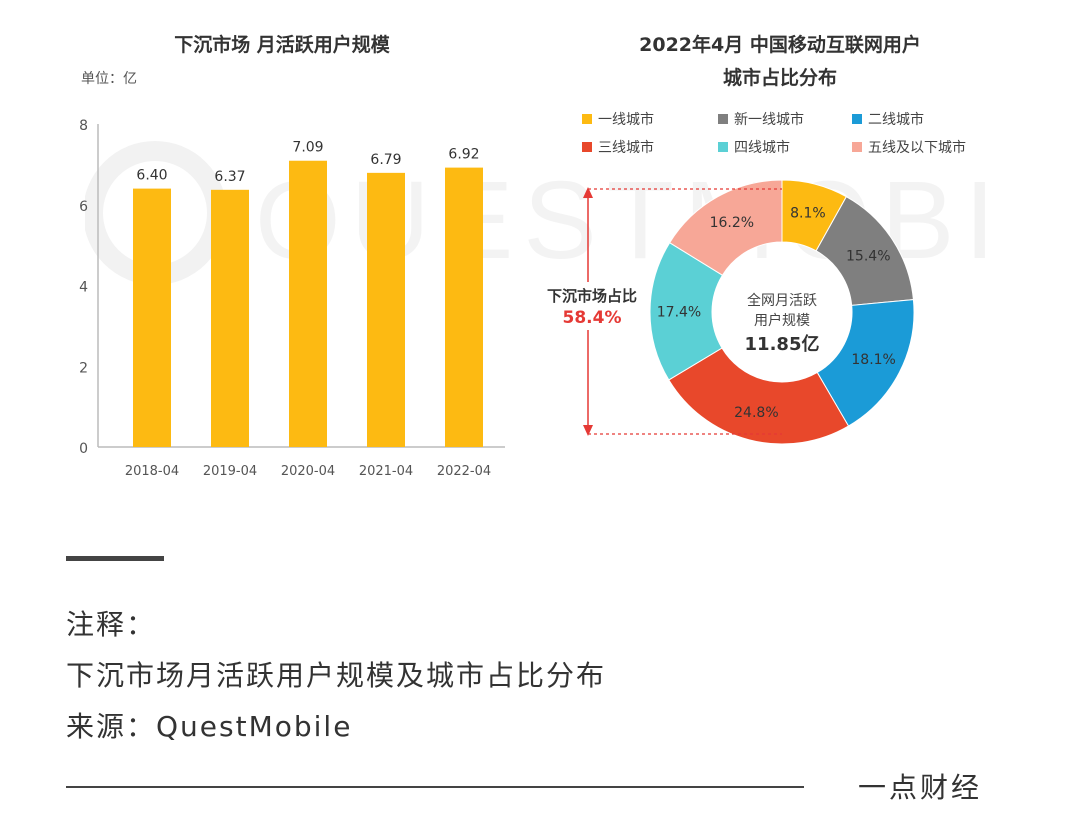  What do you see at coordinates (756, 413) in the screenshot?
I see `slice-label: 24.8%` at bounding box center [756, 413].